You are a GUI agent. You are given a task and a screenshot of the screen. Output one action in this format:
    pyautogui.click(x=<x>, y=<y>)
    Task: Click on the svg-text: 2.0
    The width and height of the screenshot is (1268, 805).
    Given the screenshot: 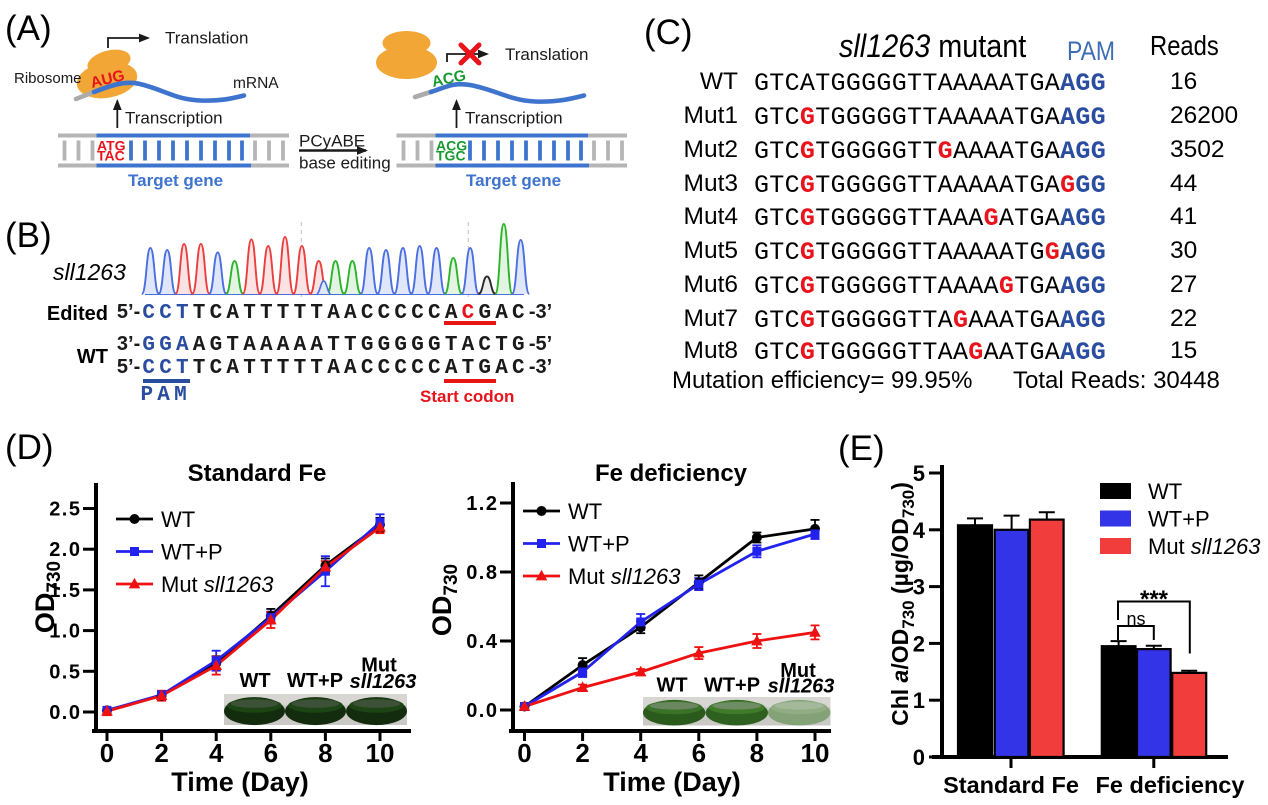 What is the action you would take?
    pyautogui.click(x=65, y=550)
    